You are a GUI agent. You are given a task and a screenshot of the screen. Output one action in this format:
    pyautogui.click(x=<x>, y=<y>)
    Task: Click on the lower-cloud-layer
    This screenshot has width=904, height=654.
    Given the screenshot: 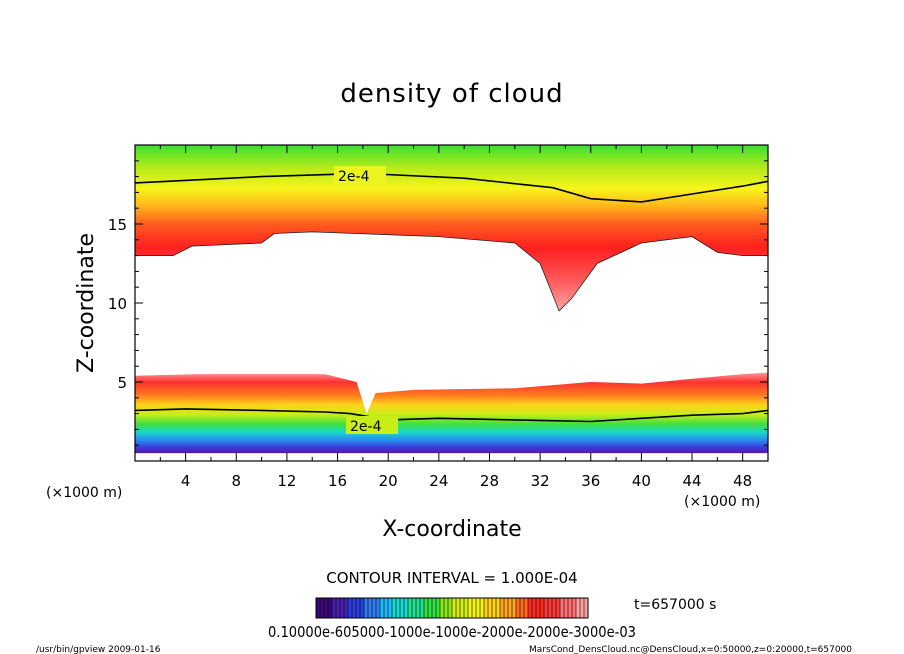 What is the action you would take?
    pyautogui.click(x=451, y=413)
    